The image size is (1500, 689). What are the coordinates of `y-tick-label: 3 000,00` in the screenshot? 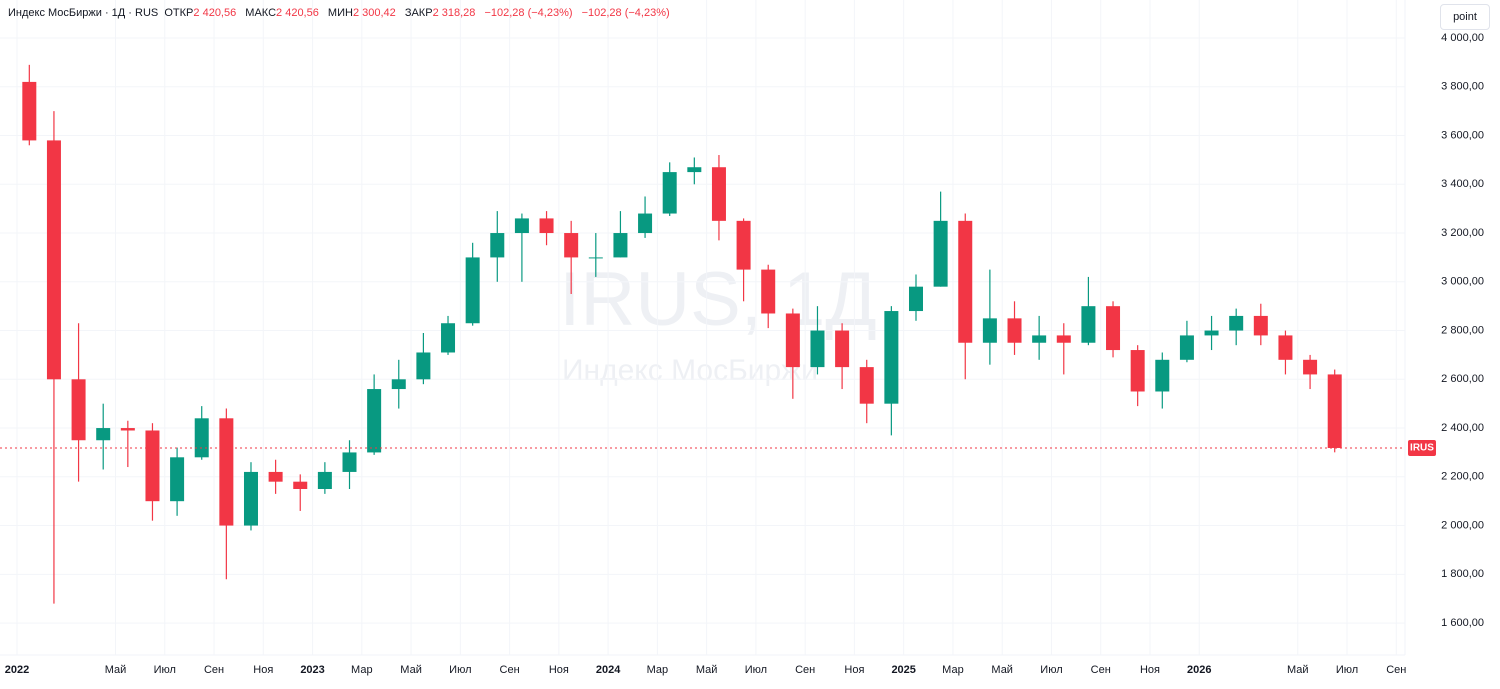 It's located at (1462, 282).